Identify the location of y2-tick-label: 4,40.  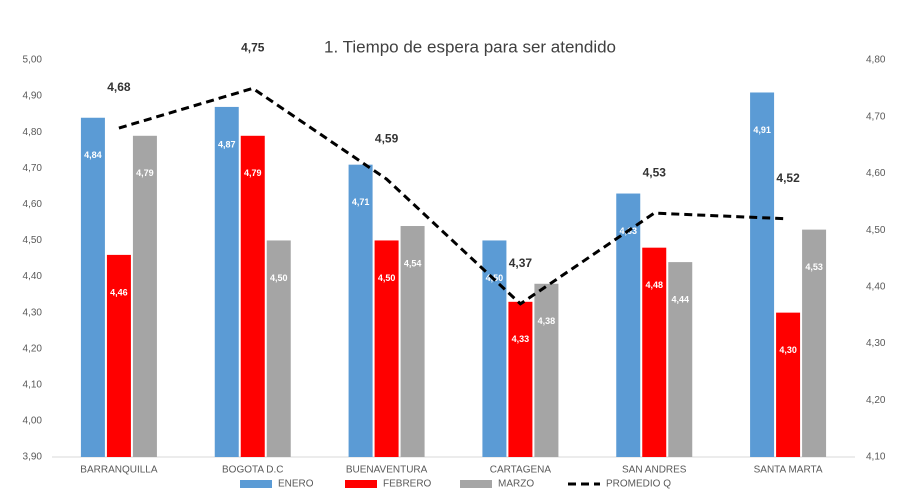
(876, 286).